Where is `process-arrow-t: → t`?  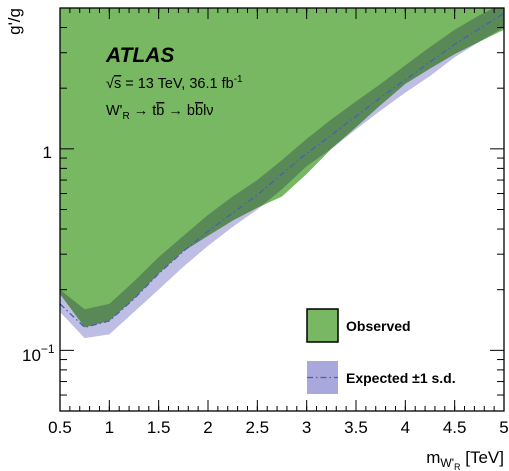
process-arrow-t: → t is located at coordinates (143, 111).